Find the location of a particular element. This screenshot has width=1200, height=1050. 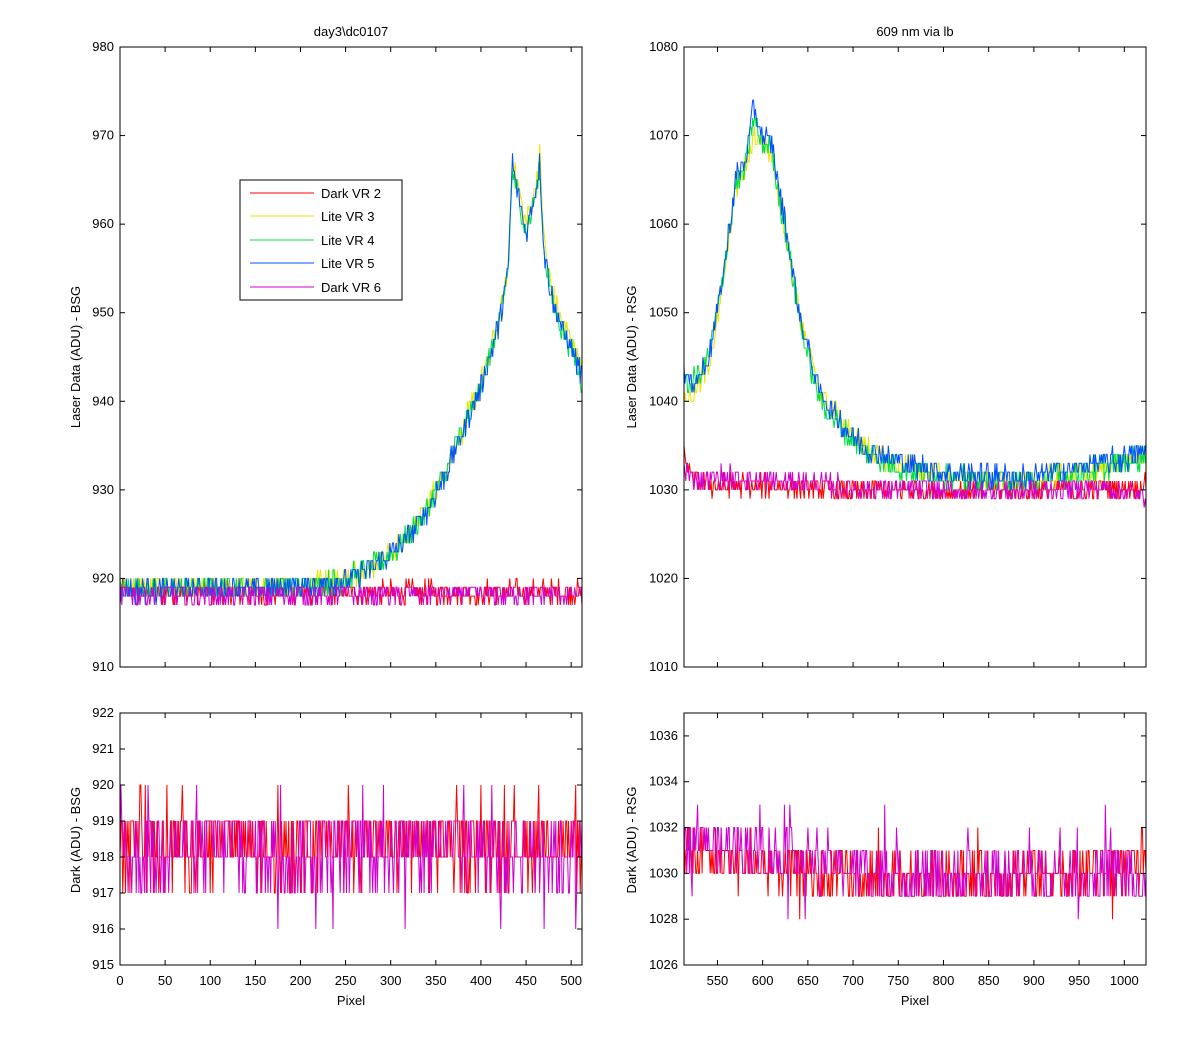

y-tick-label: 1032 is located at coordinates (663, 827).